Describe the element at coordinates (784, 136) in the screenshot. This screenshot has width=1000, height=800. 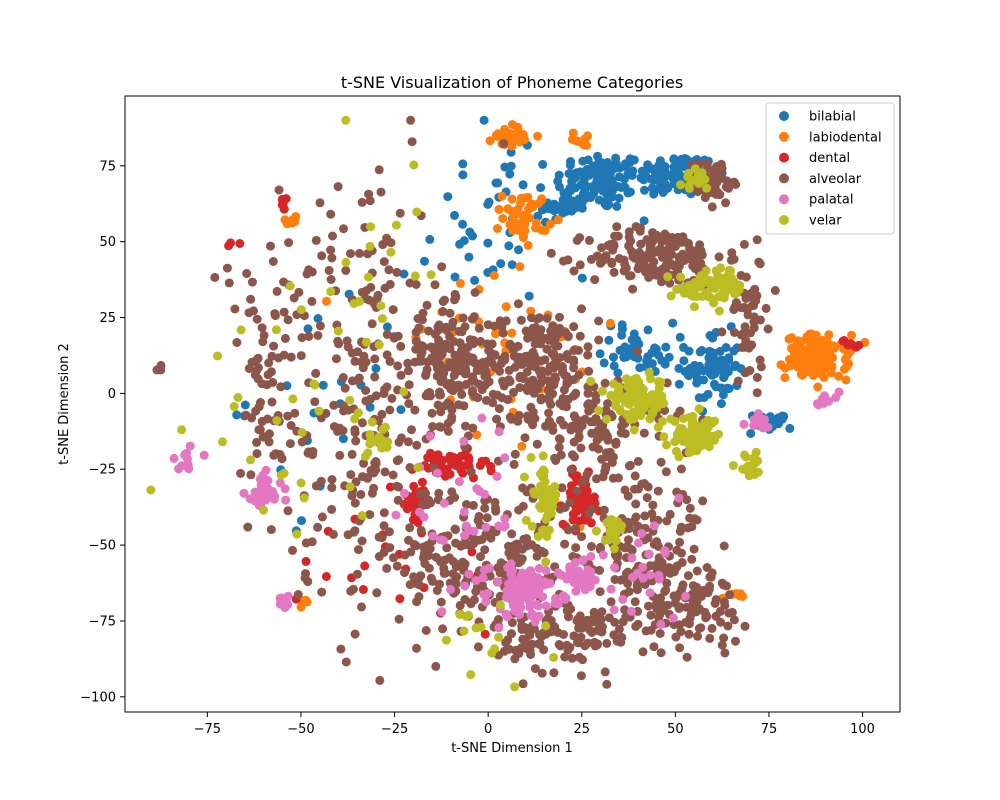
I see `legend-marker-labiodental` at that location.